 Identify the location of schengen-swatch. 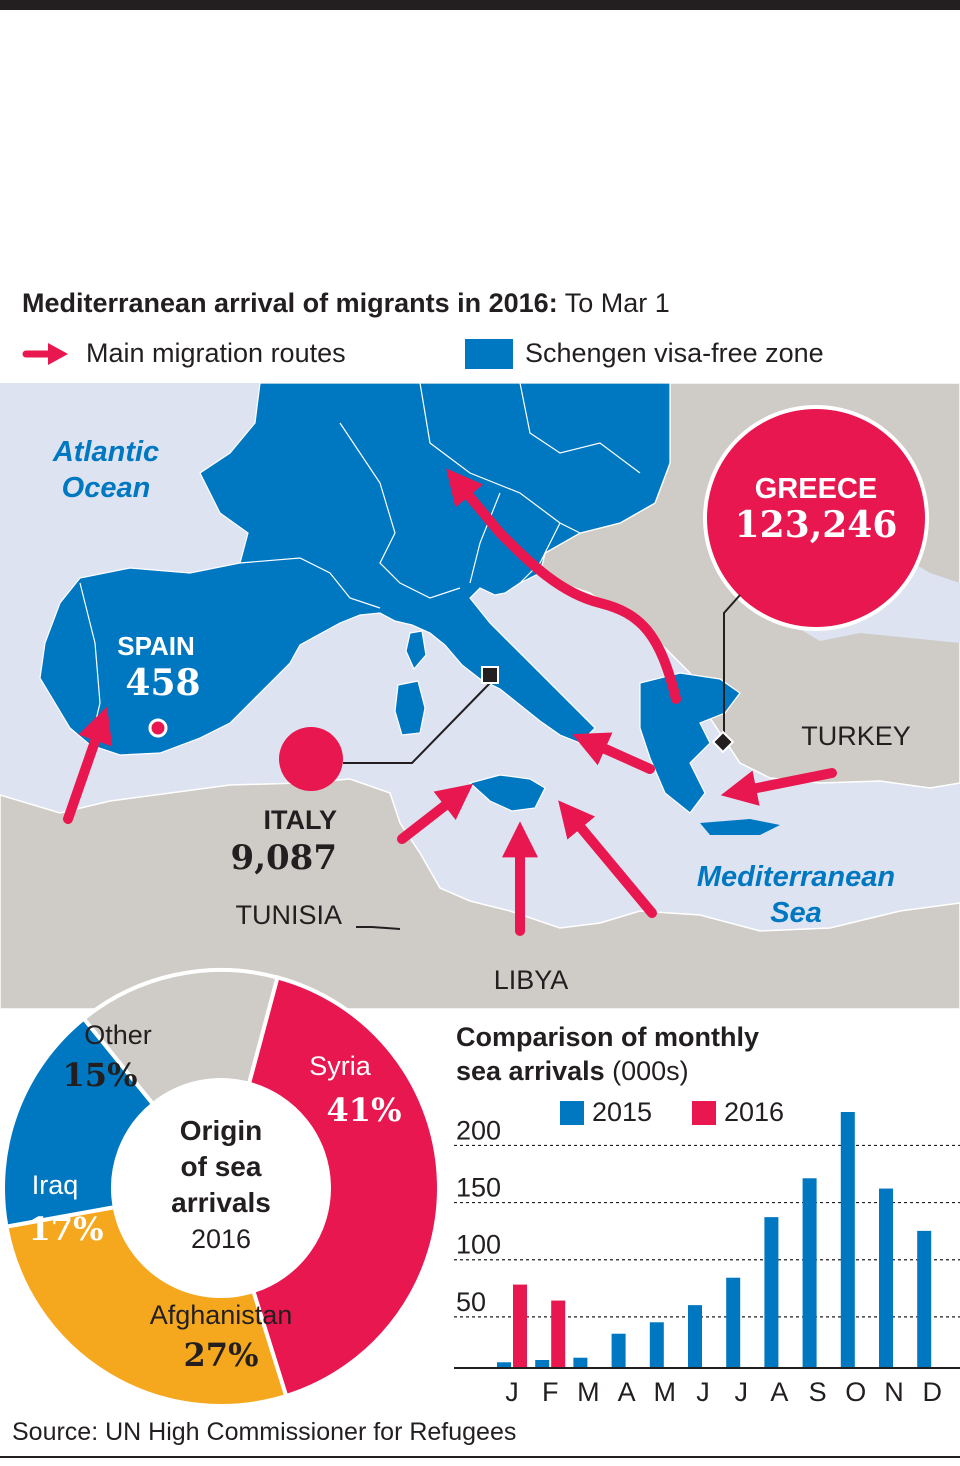
(489, 353).